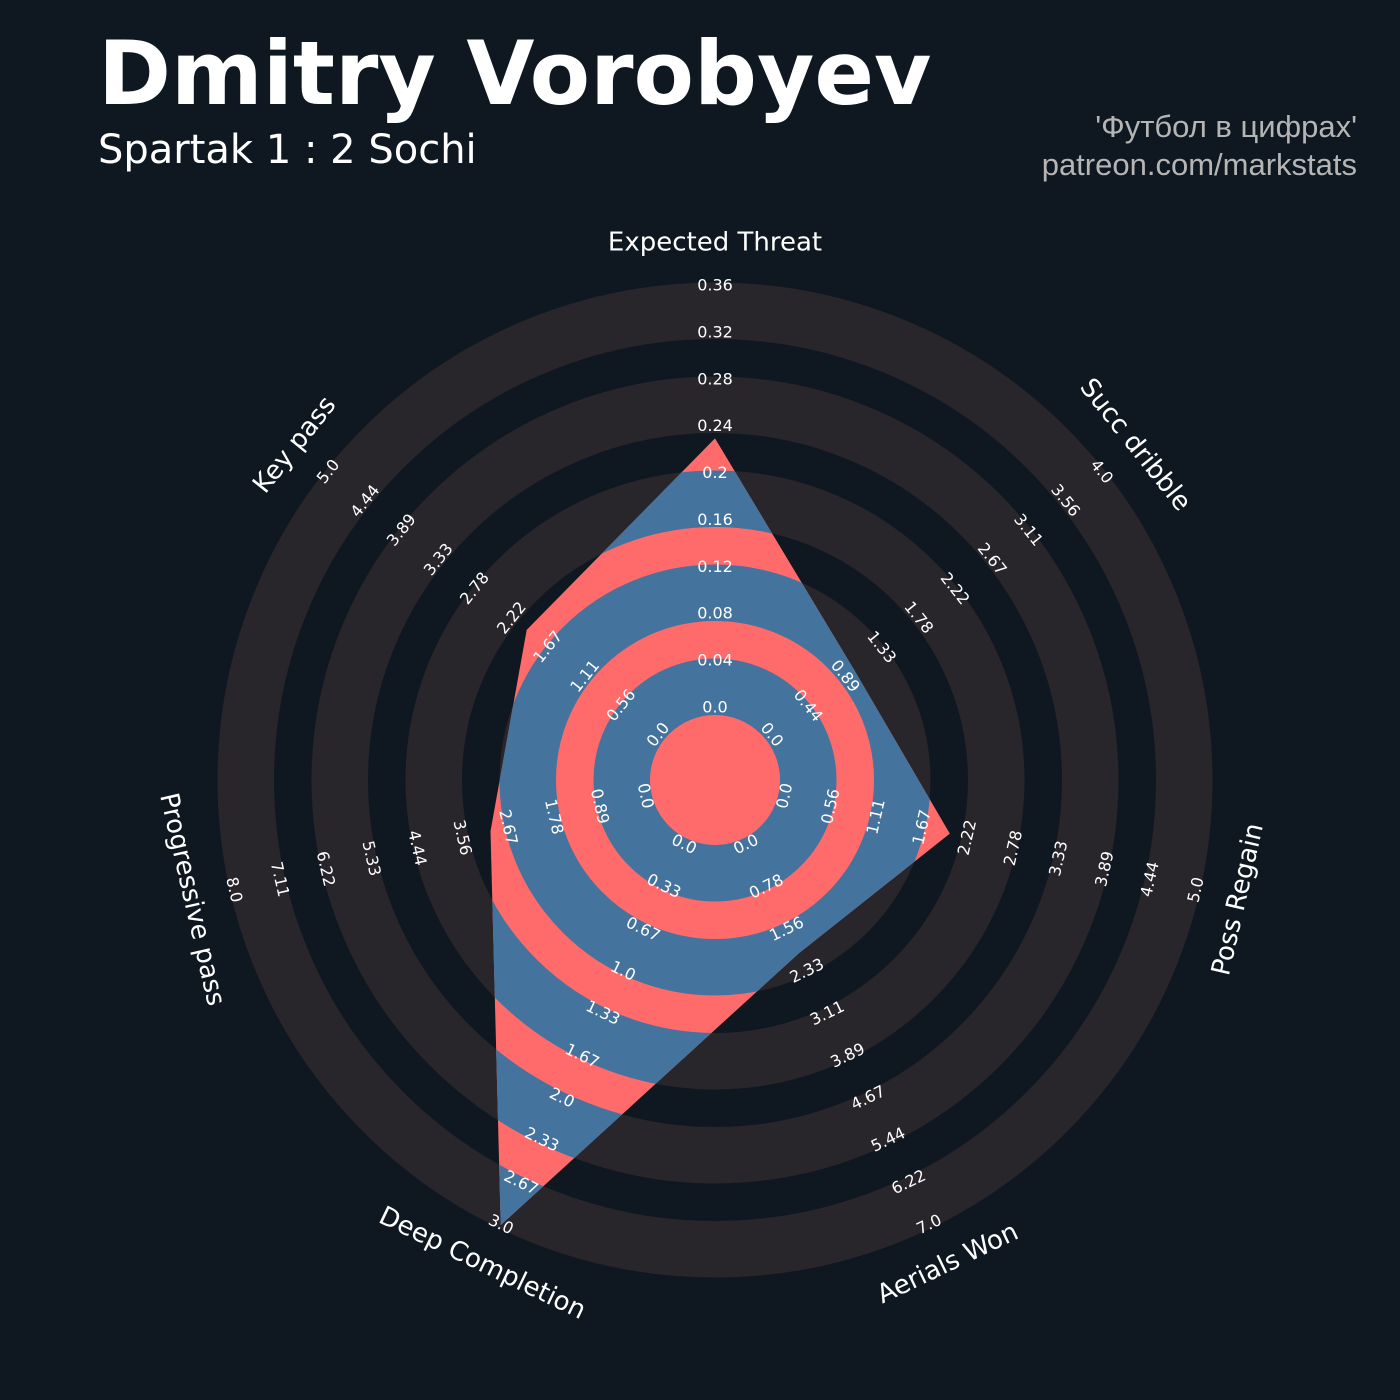 This screenshot has height=1400, width=1400. Describe the element at coordinates (287, 150) in the screenshot. I see `chart-subtitle: Spartak 1 : 2 Sochi` at that location.